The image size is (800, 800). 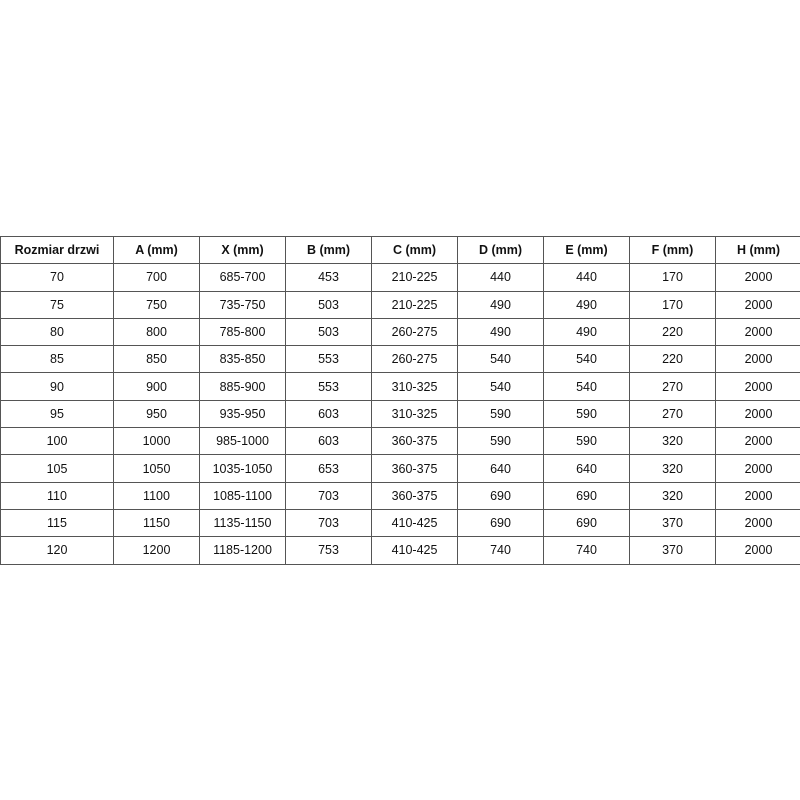 What do you see at coordinates (242, 359) in the screenshot?
I see `table-cell: 835-850` at bounding box center [242, 359].